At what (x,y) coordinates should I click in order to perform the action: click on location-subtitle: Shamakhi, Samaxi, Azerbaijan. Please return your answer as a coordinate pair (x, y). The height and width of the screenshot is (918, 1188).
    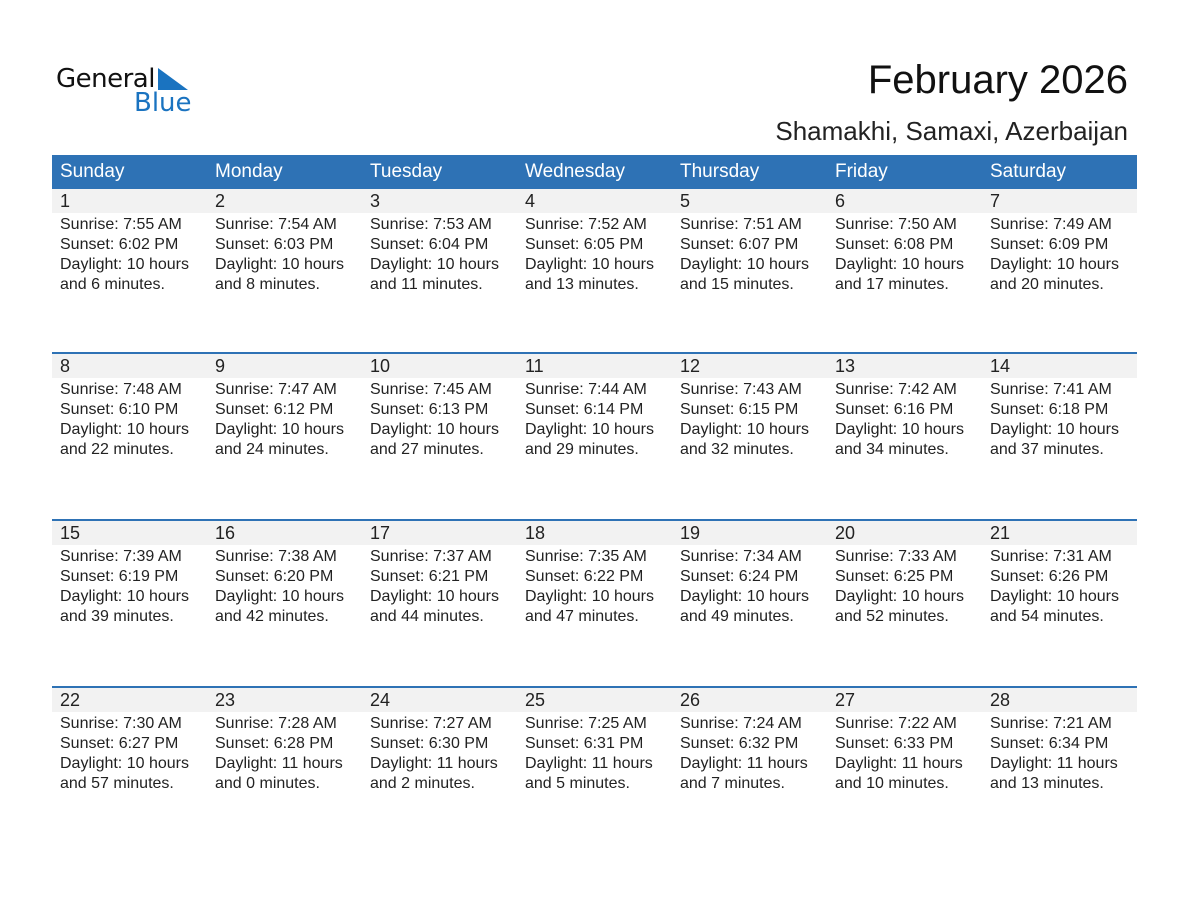
    Looking at the image, I should click on (951, 131).